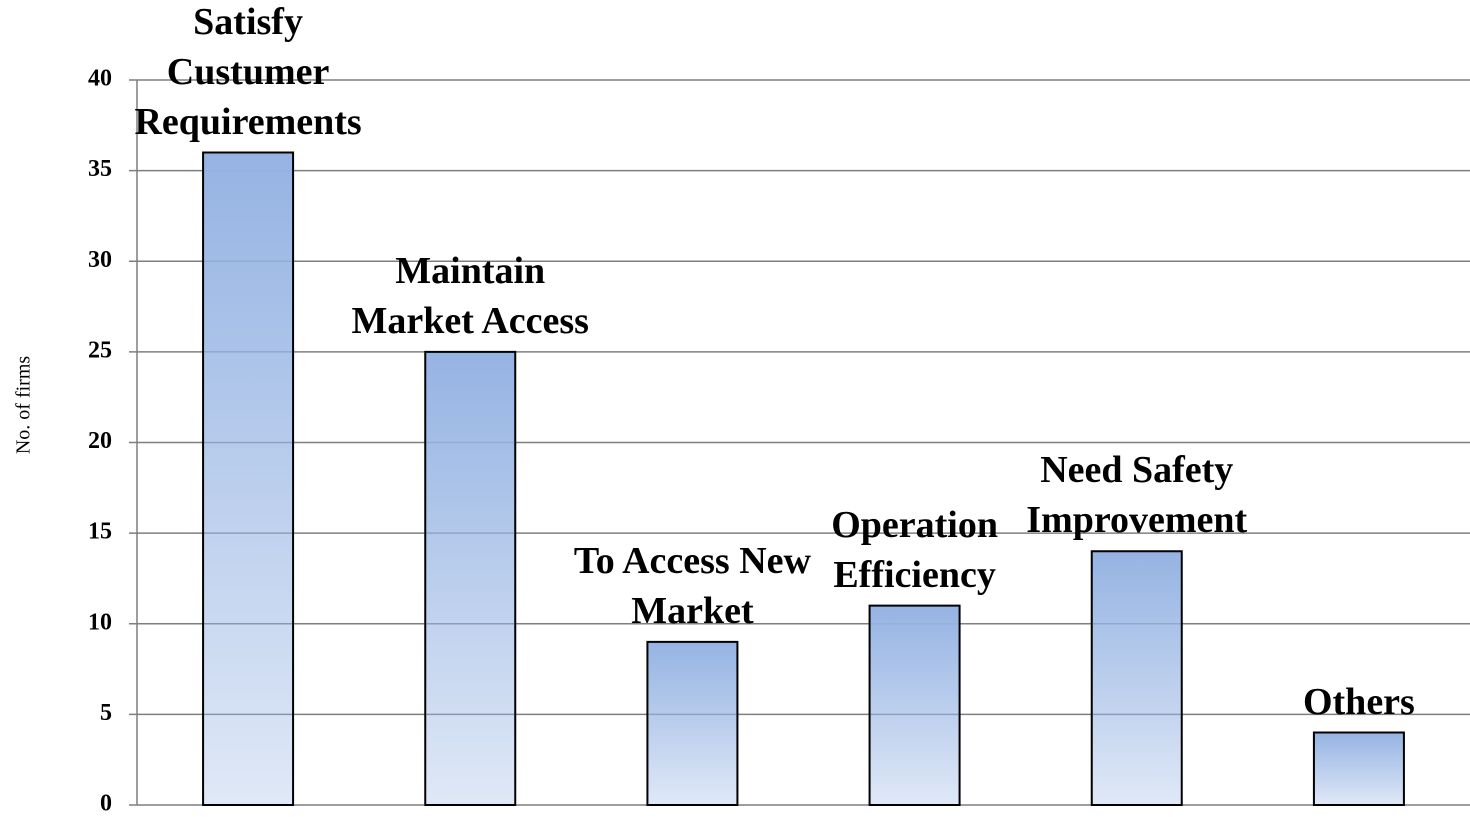  Describe the element at coordinates (100, 79) in the screenshot. I see `y-tick-label: 40` at that location.